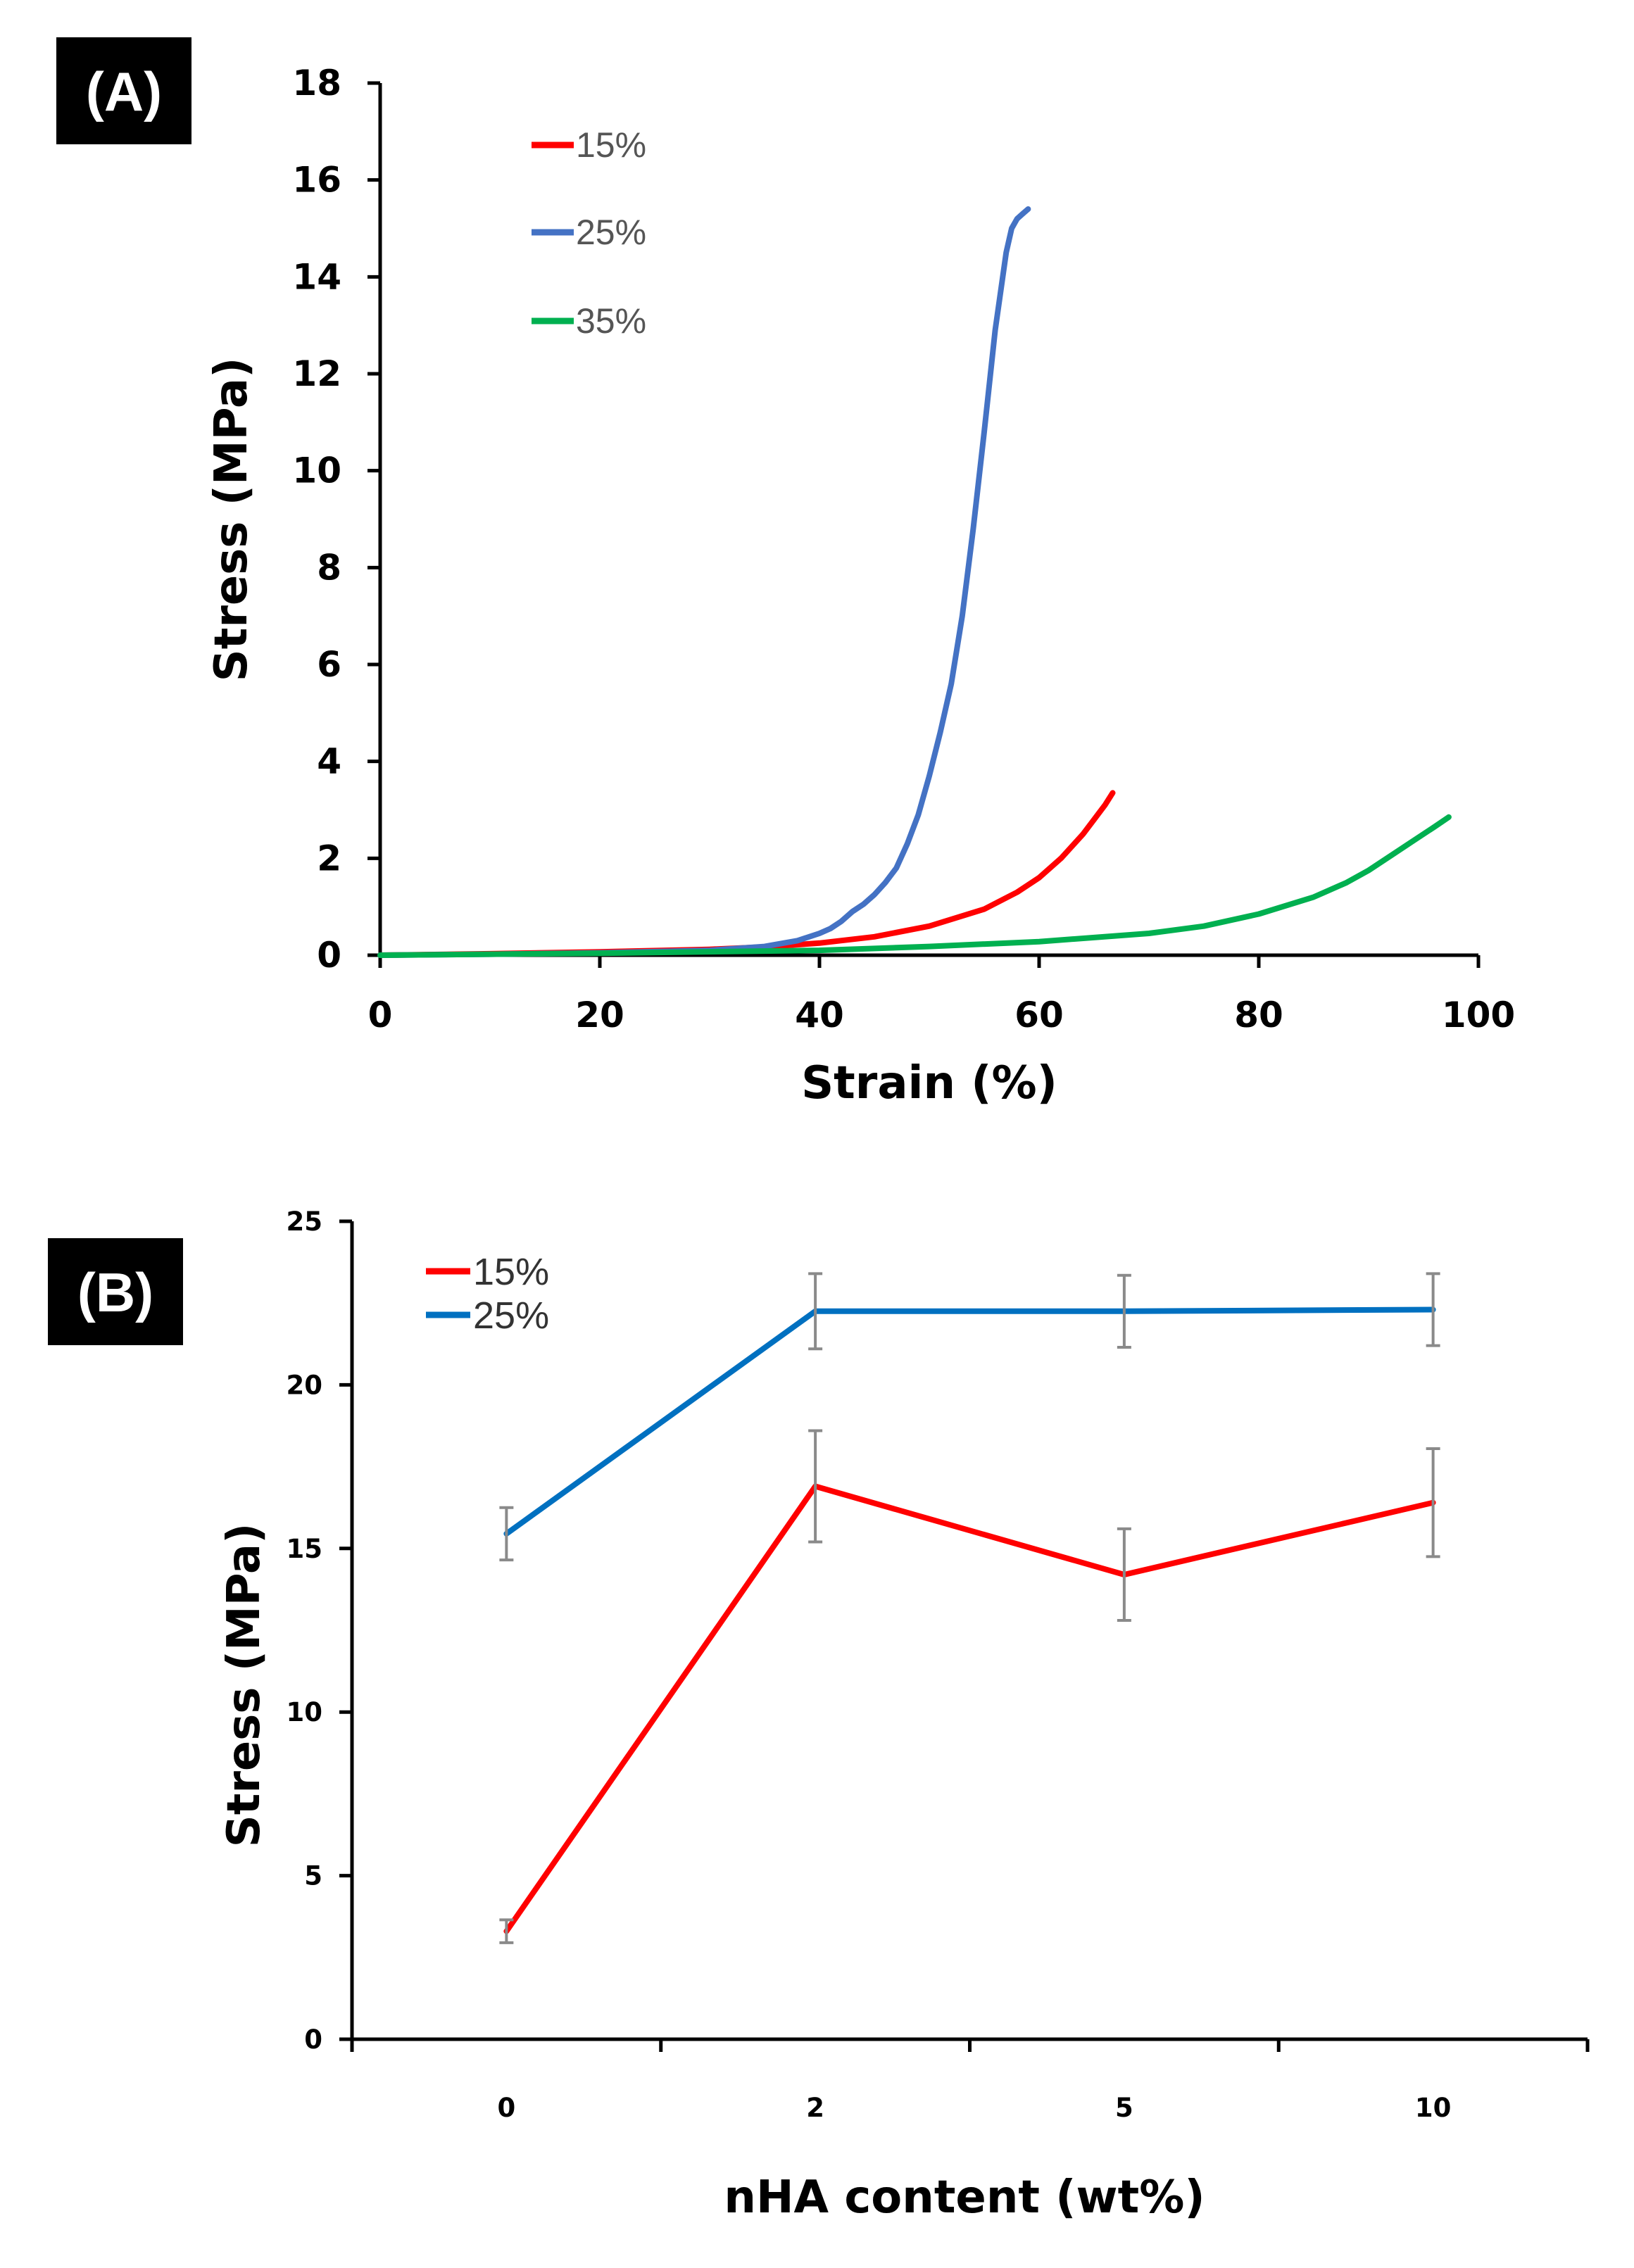 Image resolution: width=1634 pixels, height=2268 pixels. What do you see at coordinates (305, 1222) in the screenshot?
I see `panel-b-y-tick-label: 25` at bounding box center [305, 1222].